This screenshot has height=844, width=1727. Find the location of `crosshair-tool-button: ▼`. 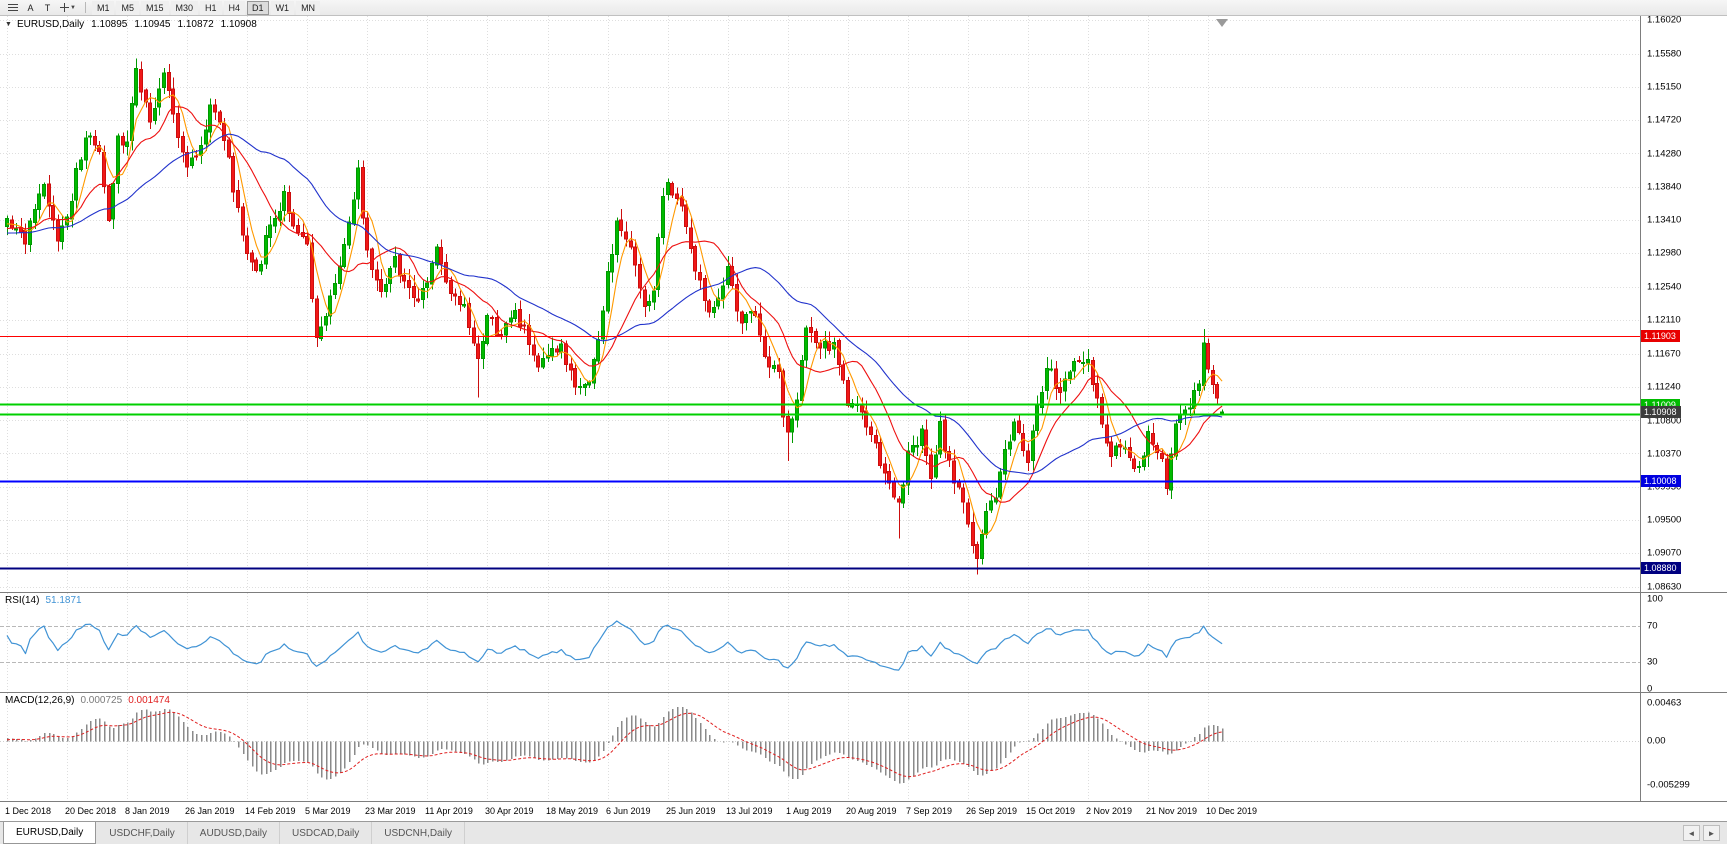

crosshair-tool-button: ▼ is located at coordinates (68, 7).